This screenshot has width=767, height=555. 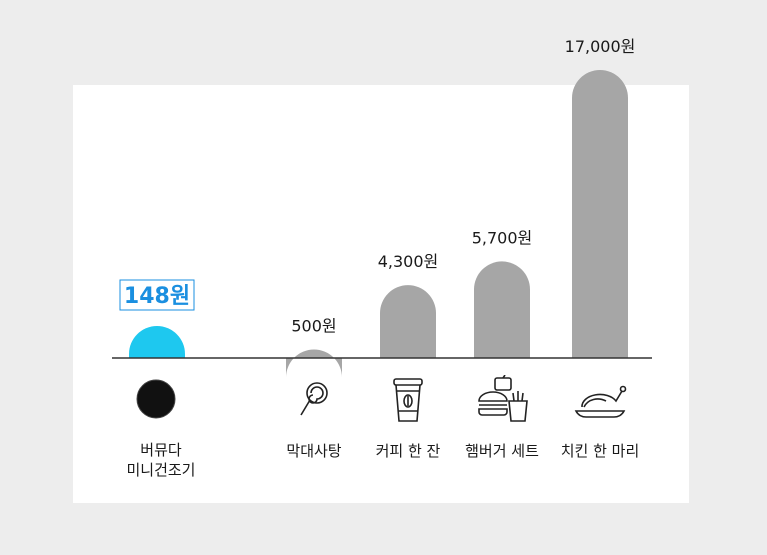 What do you see at coordinates (502, 451) in the screenshot?
I see `category-label: 햄버거 세트` at bounding box center [502, 451].